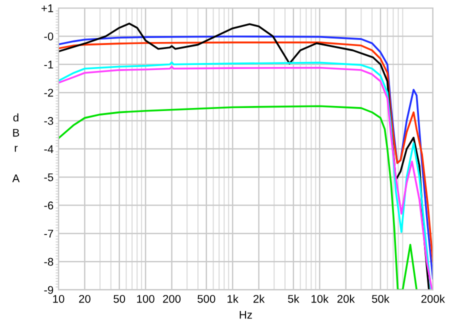 The width and height of the screenshot is (450, 322). Describe the element at coordinates (259, 298) in the screenshot. I see `x-tick-label: 2k` at that location.